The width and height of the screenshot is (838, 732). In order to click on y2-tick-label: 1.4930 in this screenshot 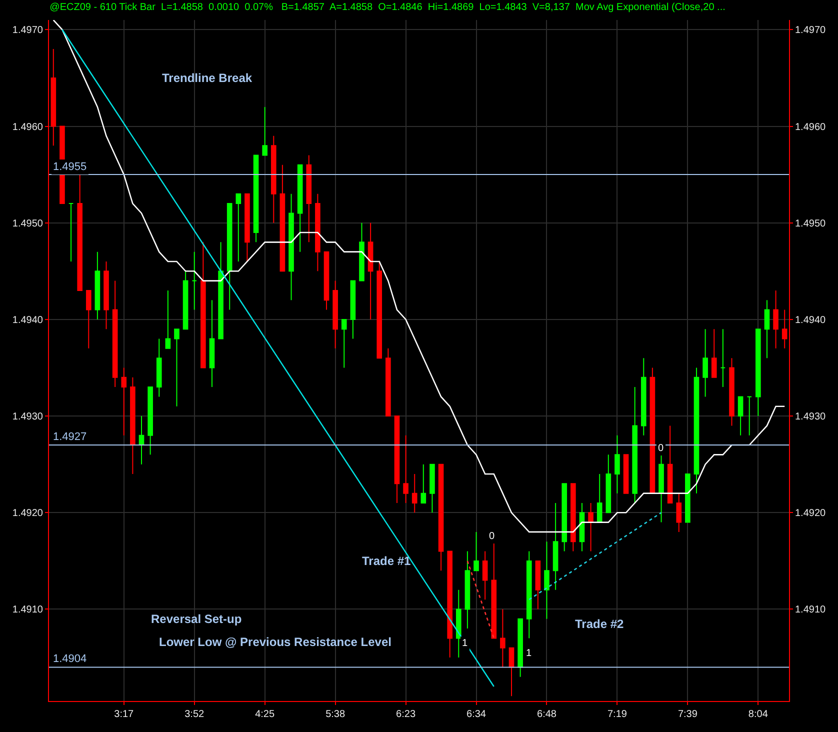, I will do `click(810, 417)`.